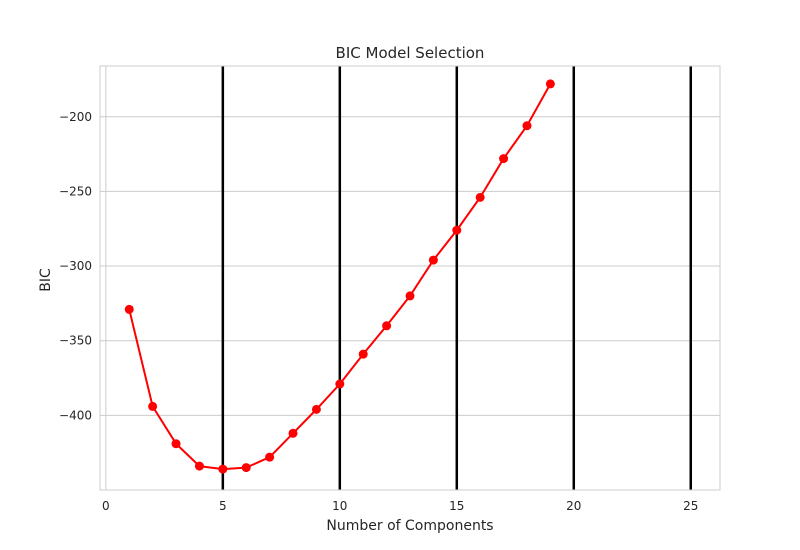 This screenshot has width=800, height=550. Describe the element at coordinates (75, 117) in the screenshot. I see `y-tick-label: −200` at that location.